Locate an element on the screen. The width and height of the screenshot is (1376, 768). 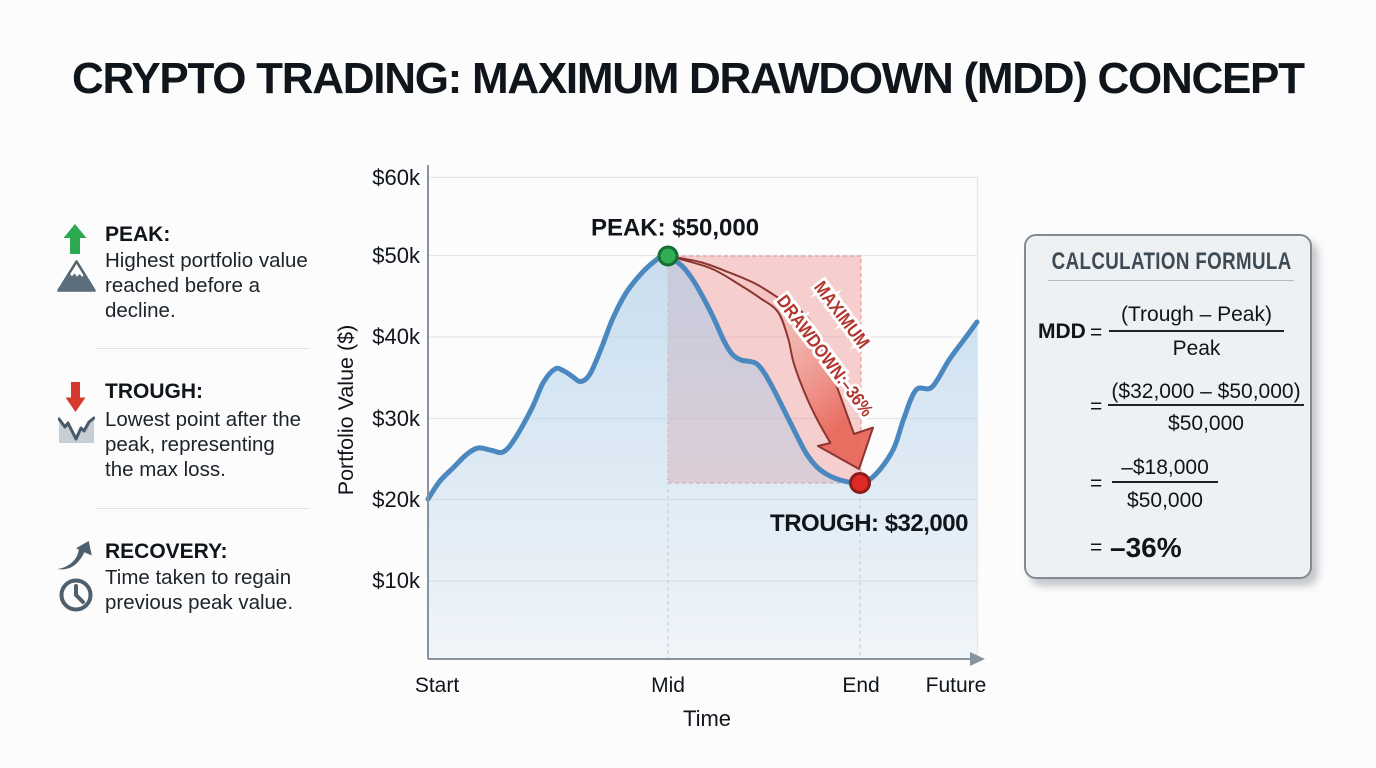
svg-text: PEAK: $50,000 is located at coordinates (675, 228).